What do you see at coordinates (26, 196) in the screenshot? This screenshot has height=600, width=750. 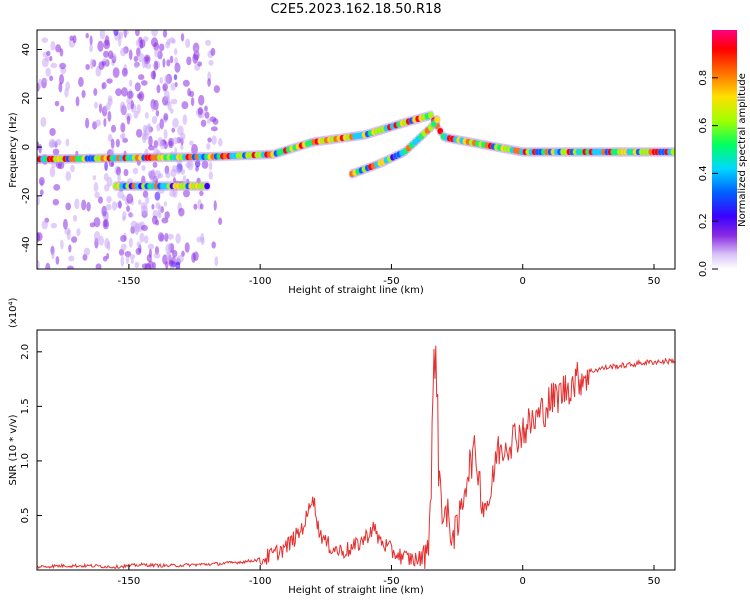 I see `spectrogram-y-tick-label: -20` at bounding box center [26, 196].